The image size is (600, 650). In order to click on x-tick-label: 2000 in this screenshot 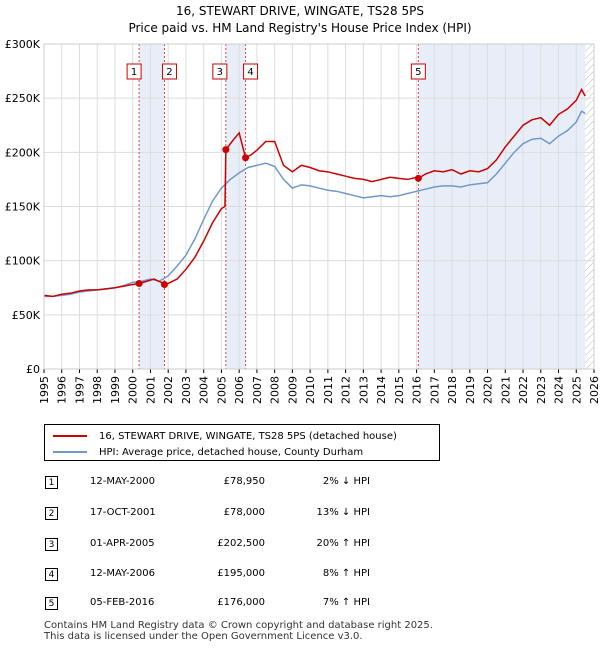, I will do `click(133, 390)`.